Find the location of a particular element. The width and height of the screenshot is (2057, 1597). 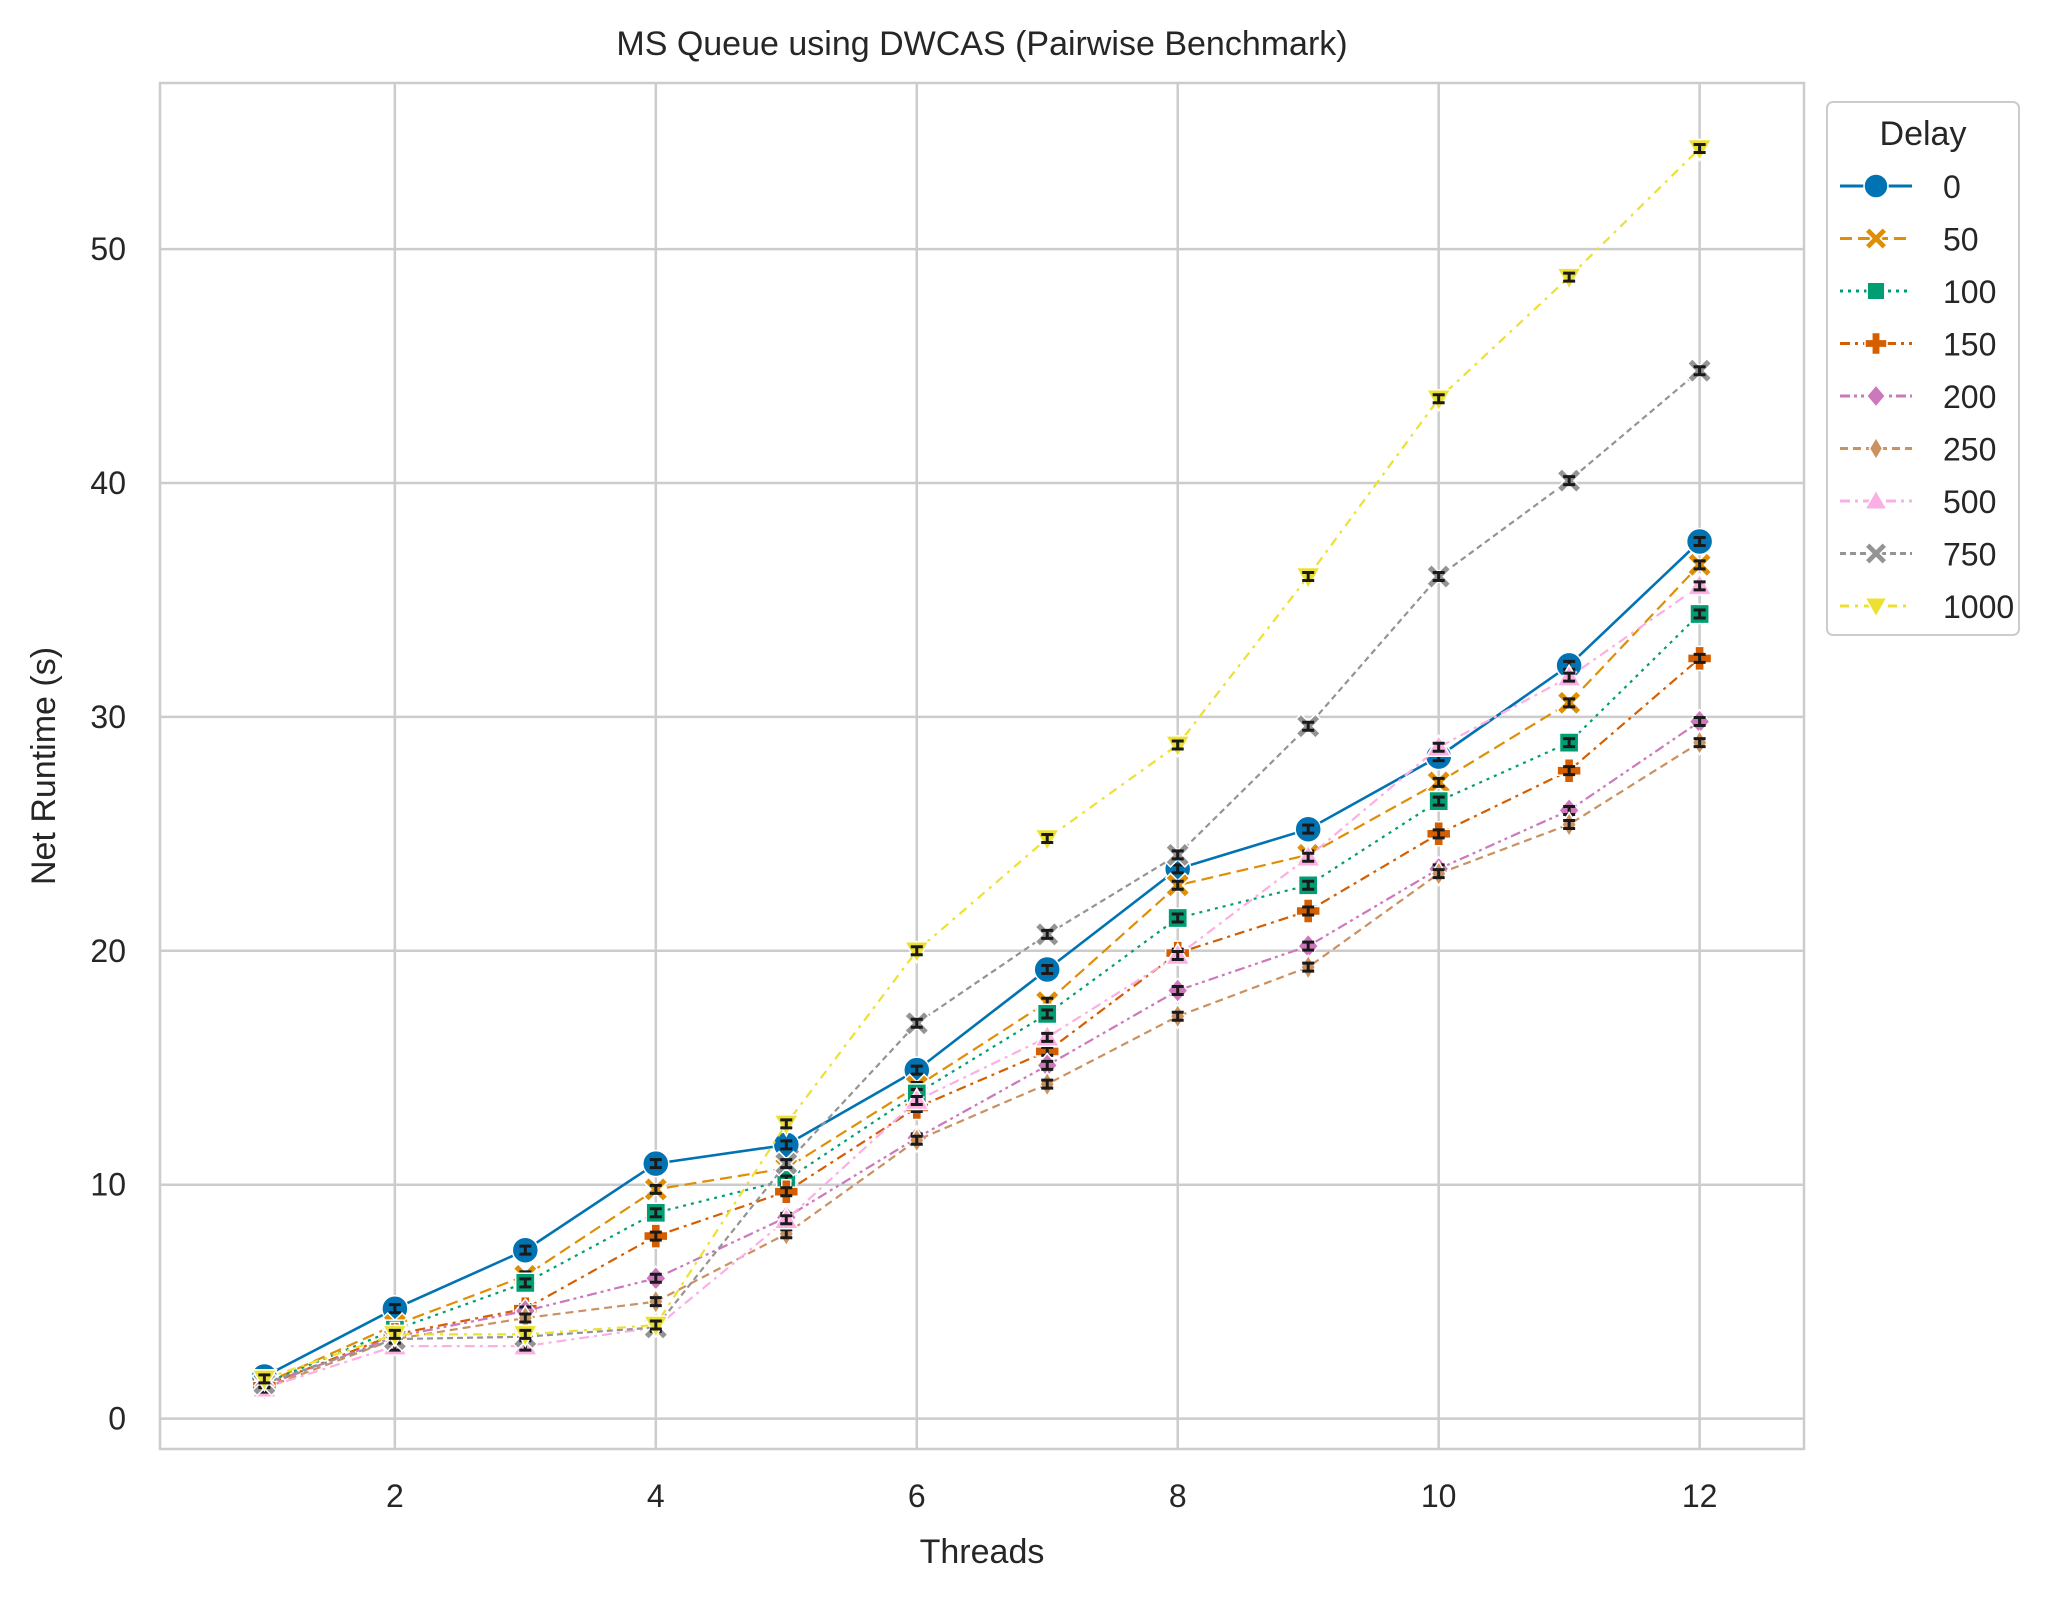

legend-label: 750 is located at coordinates (1969, 555).